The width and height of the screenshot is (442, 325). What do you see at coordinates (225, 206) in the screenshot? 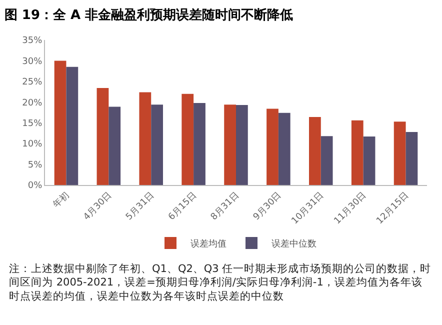
I see `x-tick-label: 8月31日` at bounding box center [225, 206].